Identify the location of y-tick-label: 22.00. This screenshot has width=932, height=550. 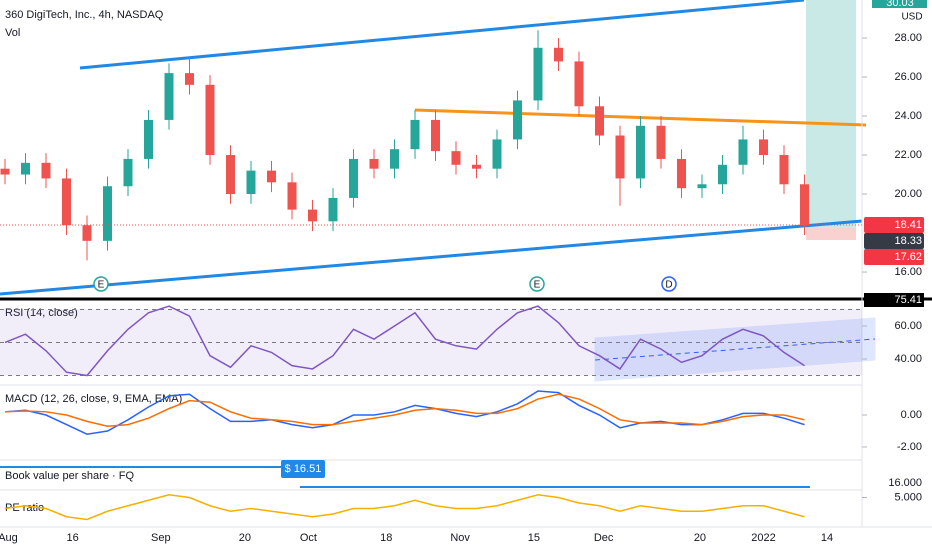
(908, 155).